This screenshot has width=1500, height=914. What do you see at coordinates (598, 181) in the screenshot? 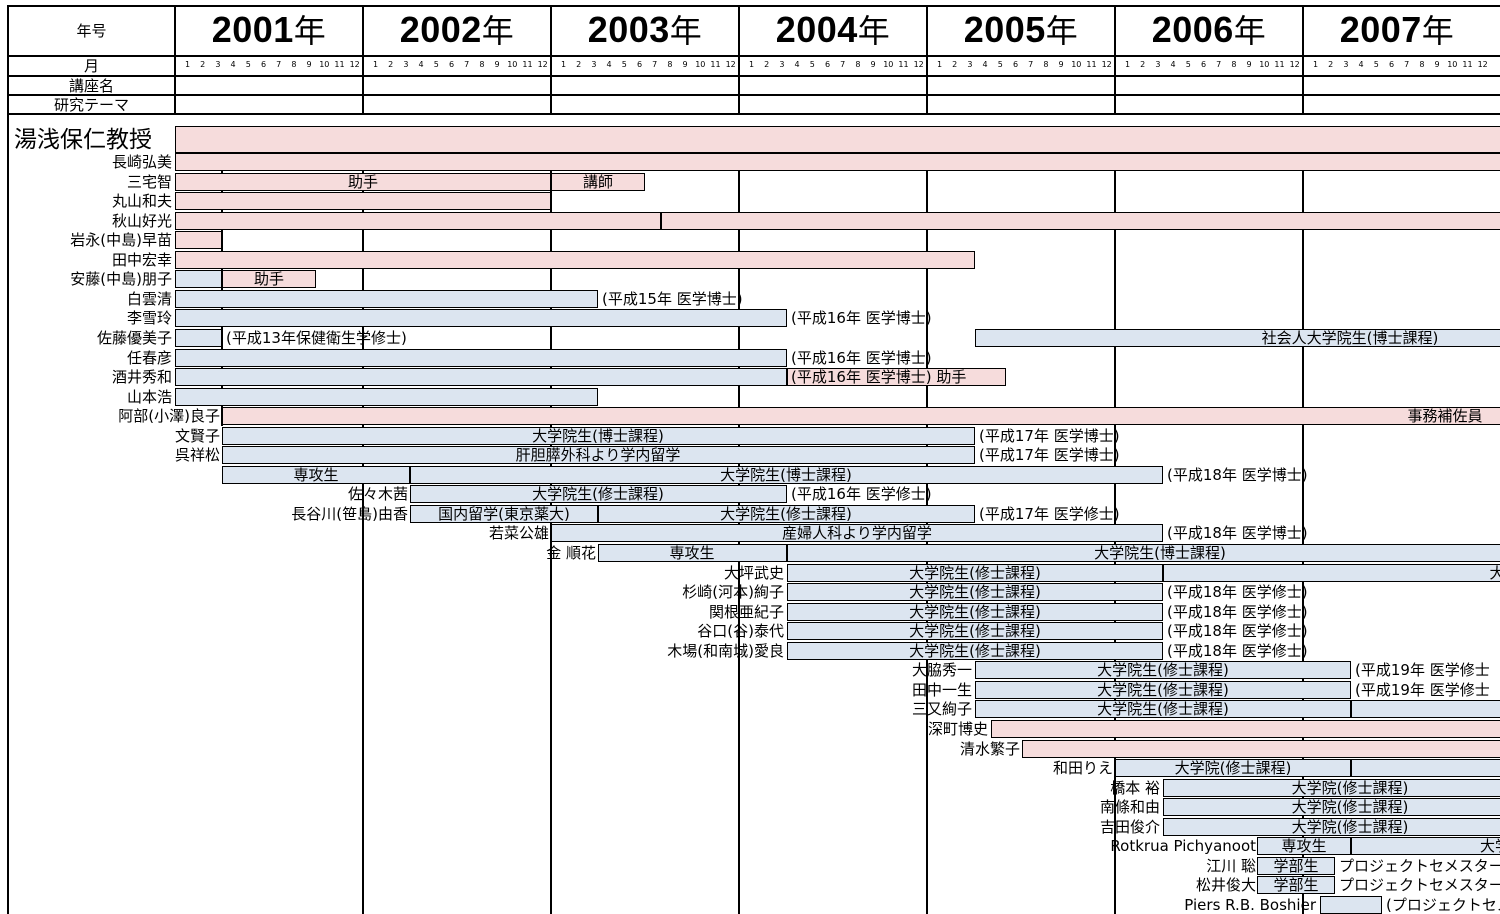
I see `bar-label: 講師` at bounding box center [598, 181].